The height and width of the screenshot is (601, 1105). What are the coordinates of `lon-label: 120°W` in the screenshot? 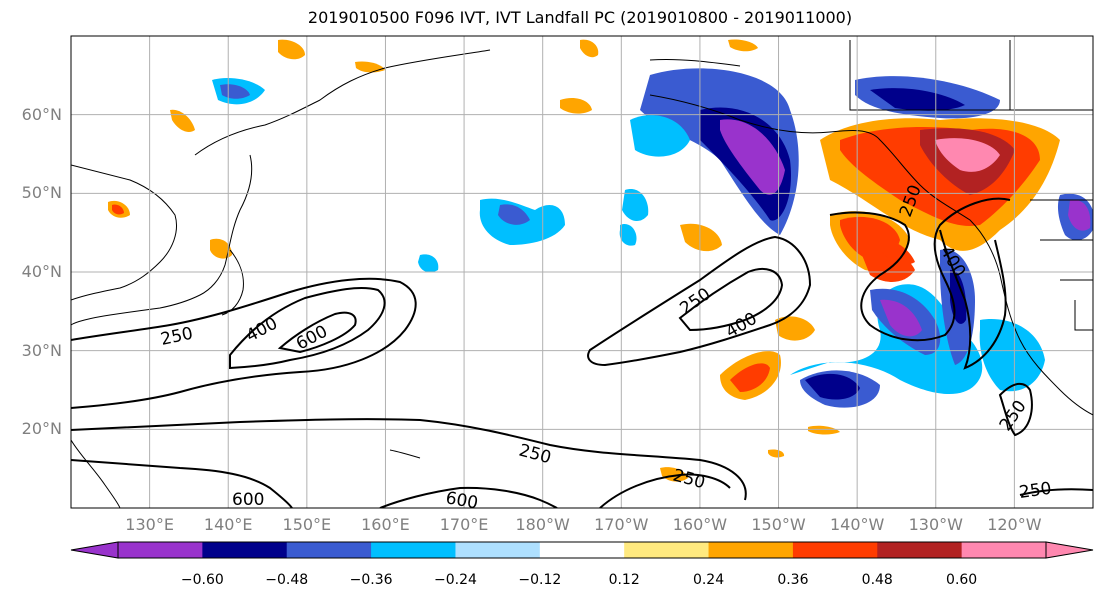 It's located at (1014, 524).